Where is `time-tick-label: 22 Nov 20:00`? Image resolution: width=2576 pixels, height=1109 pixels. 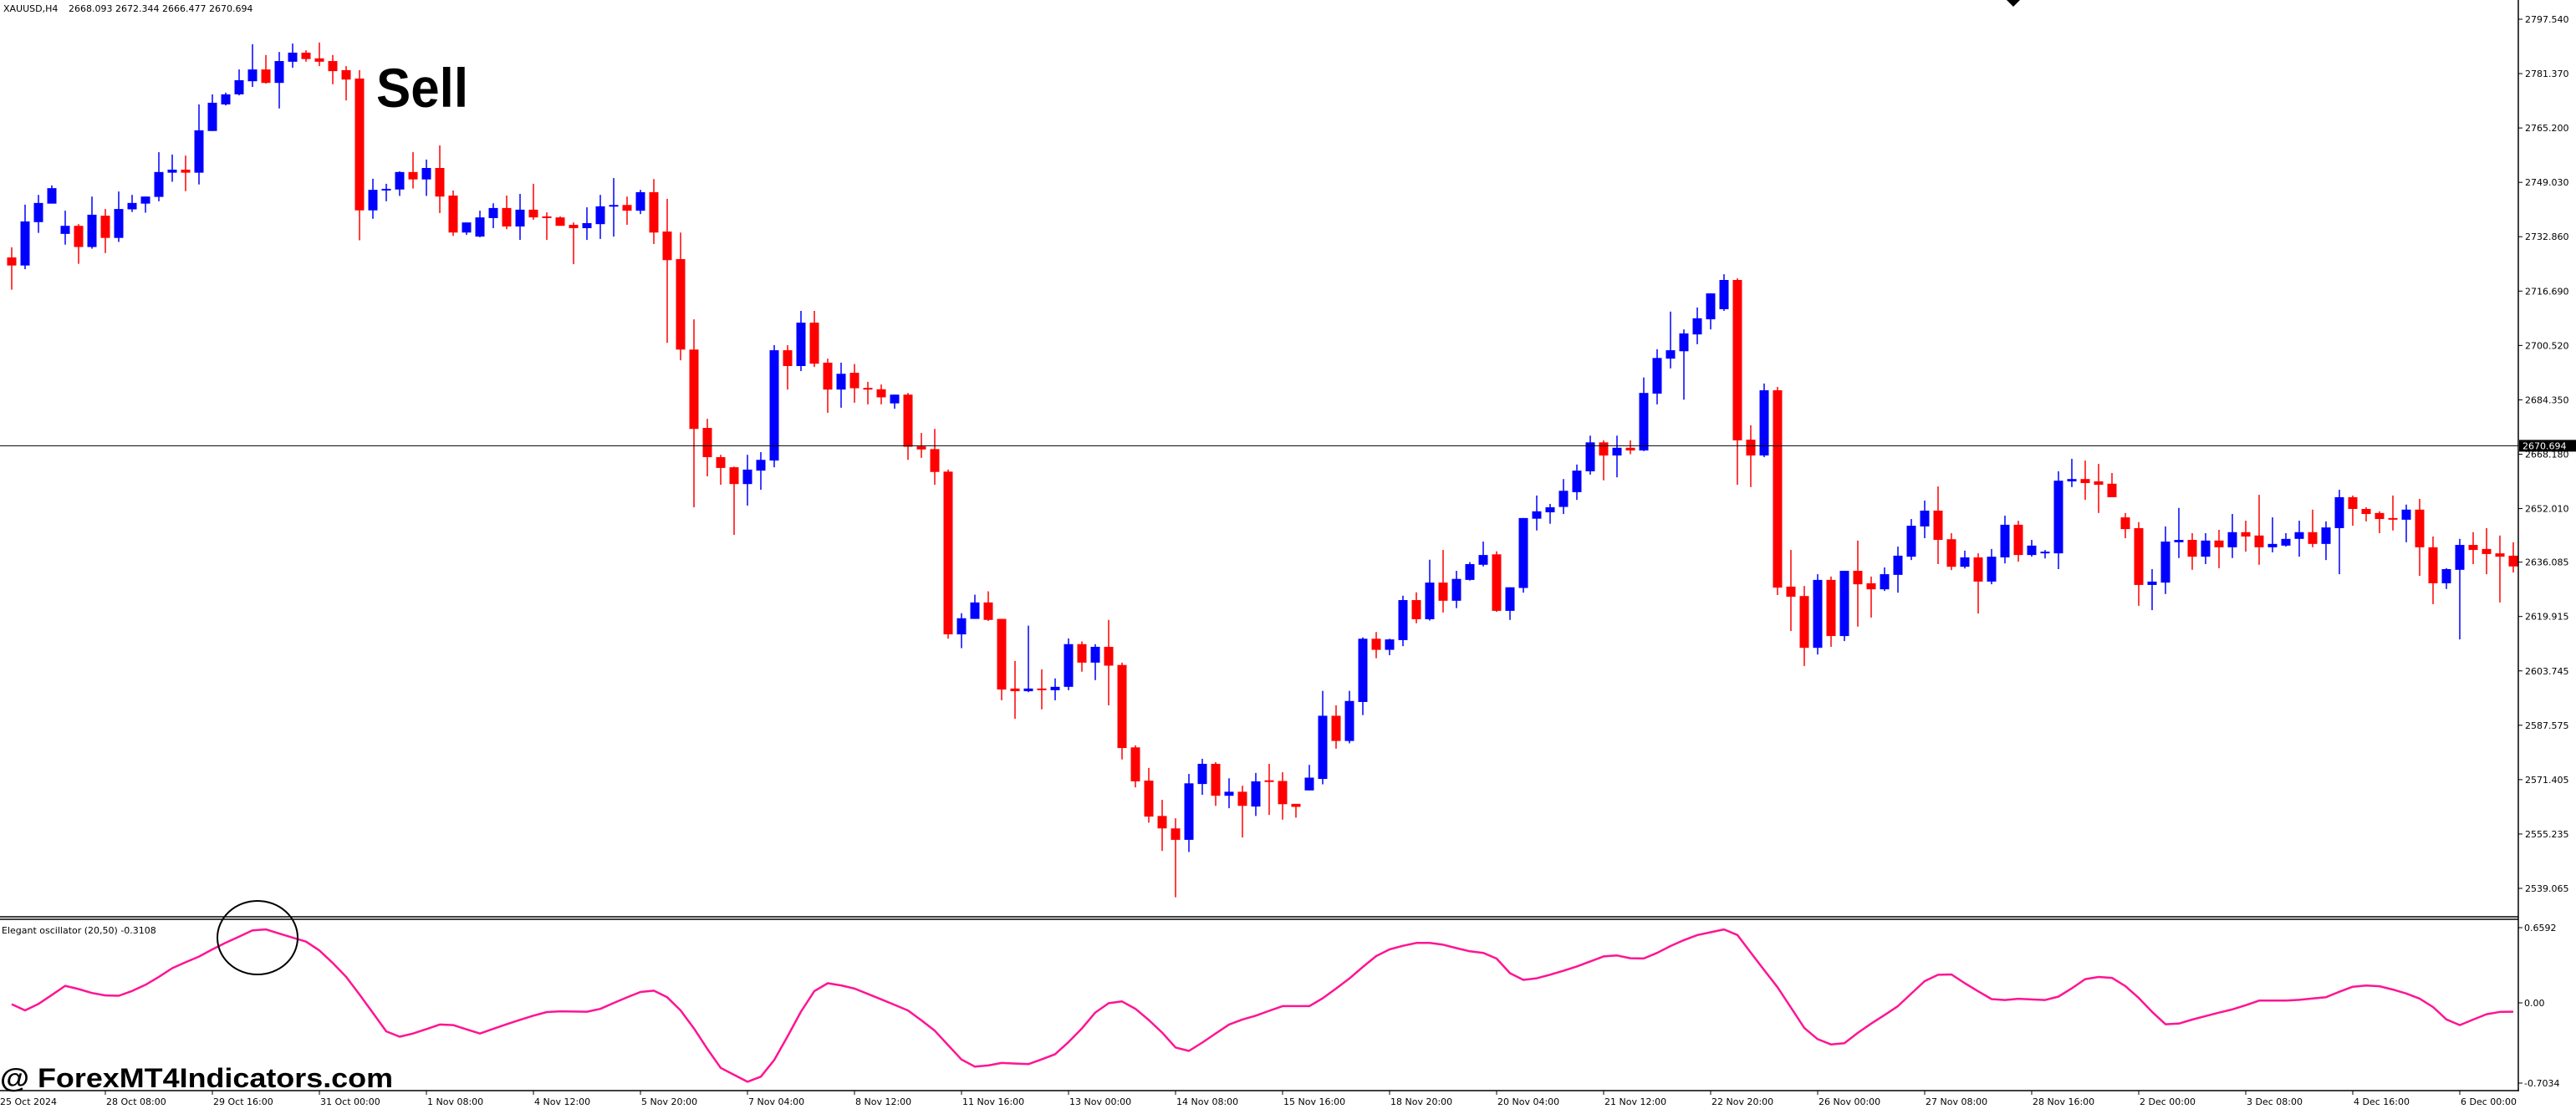
time-tick-label: 22 Nov 20:00 is located at coordinates (1742, 1101).